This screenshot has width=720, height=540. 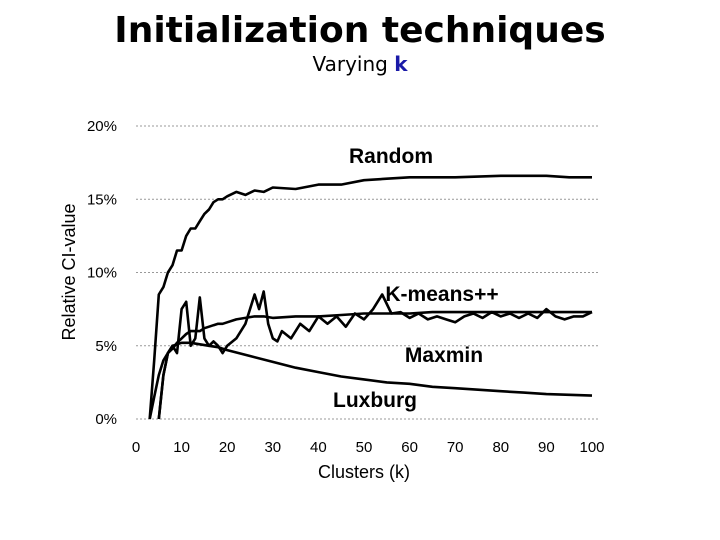 I want to click on x-tick-label: 20, so click(x=227, y=447).